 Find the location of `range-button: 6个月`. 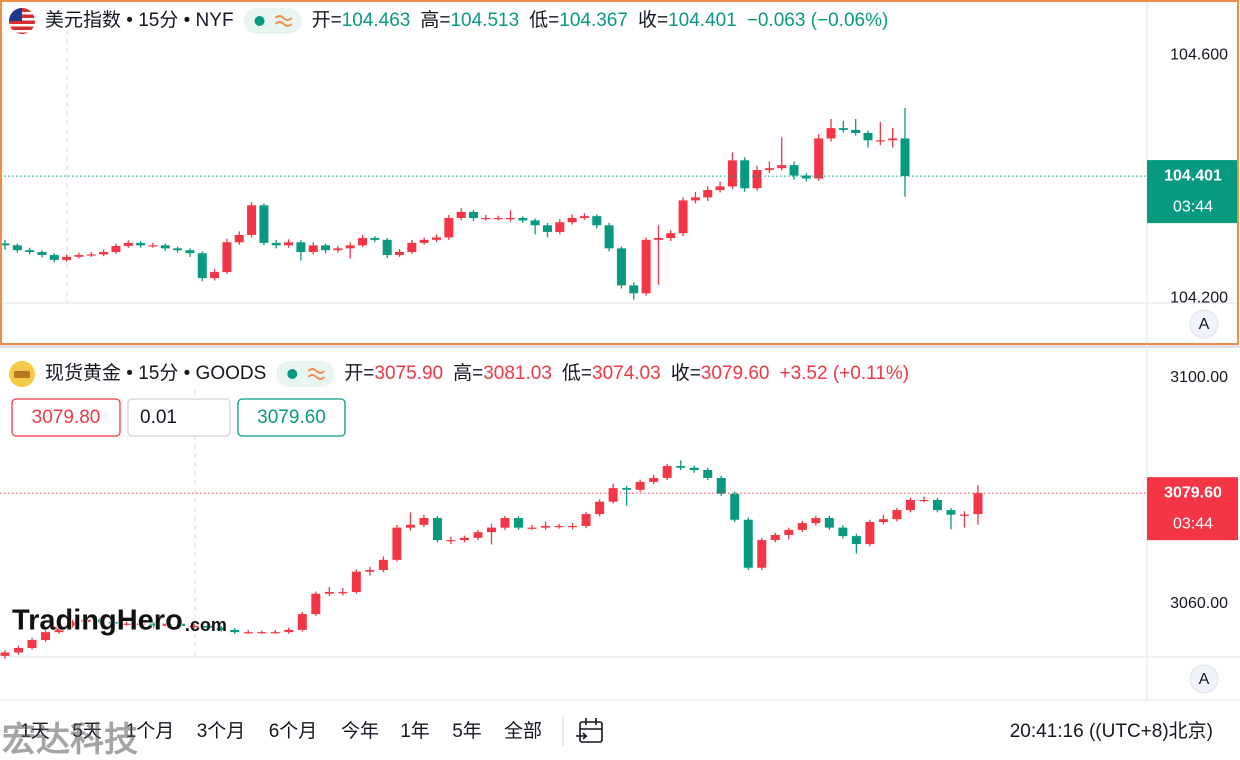

range-button: 6个月 is located at coordinates (293, 731).